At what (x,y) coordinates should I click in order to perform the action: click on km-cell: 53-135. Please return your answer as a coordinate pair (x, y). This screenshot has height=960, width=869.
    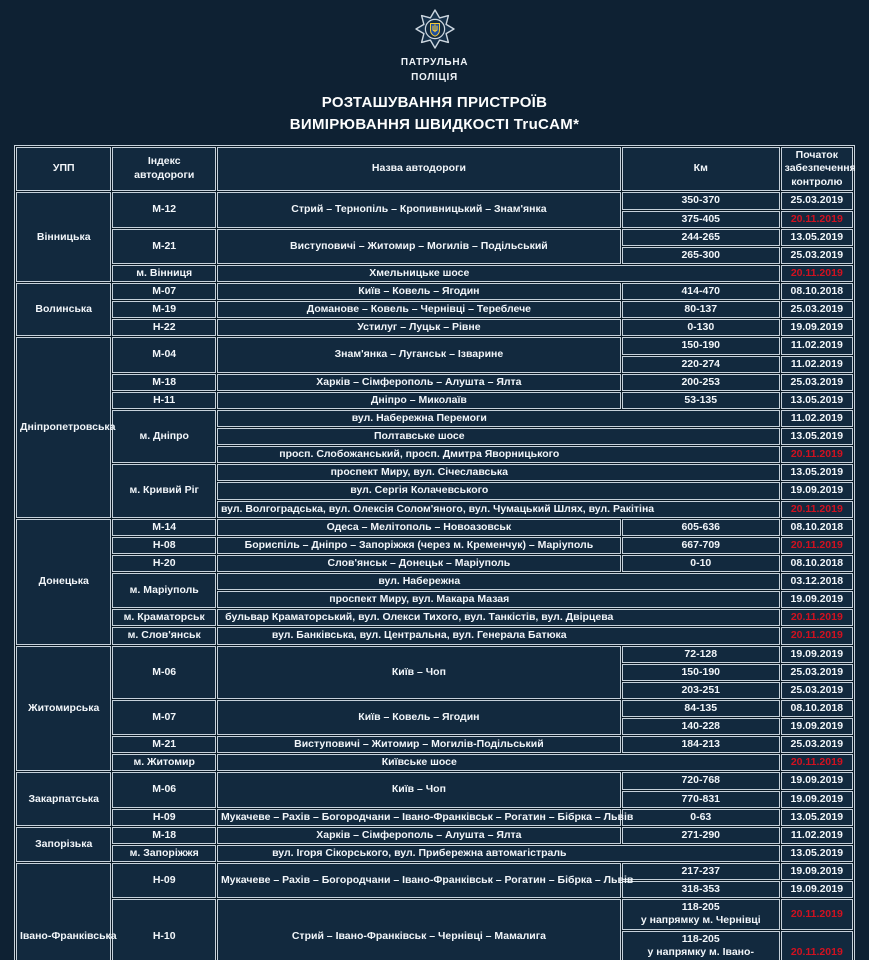
    Looking at the image, I should click on (700, 400).